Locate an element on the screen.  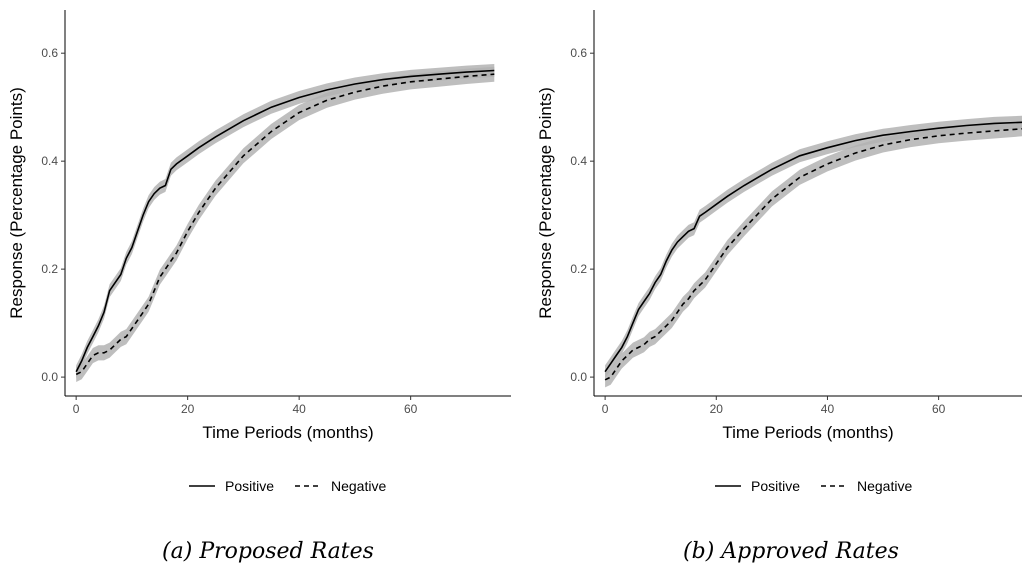
panel-caption: (b) Approved Rates is located at coordinates (791, 551).